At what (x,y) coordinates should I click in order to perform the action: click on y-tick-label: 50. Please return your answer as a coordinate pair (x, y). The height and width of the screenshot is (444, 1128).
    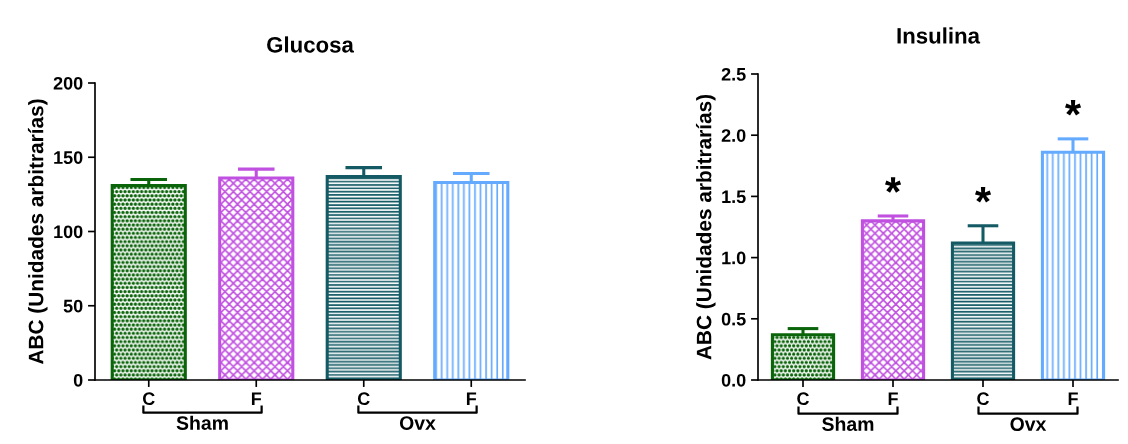
    Looking at the image, I should click on (73, 306).